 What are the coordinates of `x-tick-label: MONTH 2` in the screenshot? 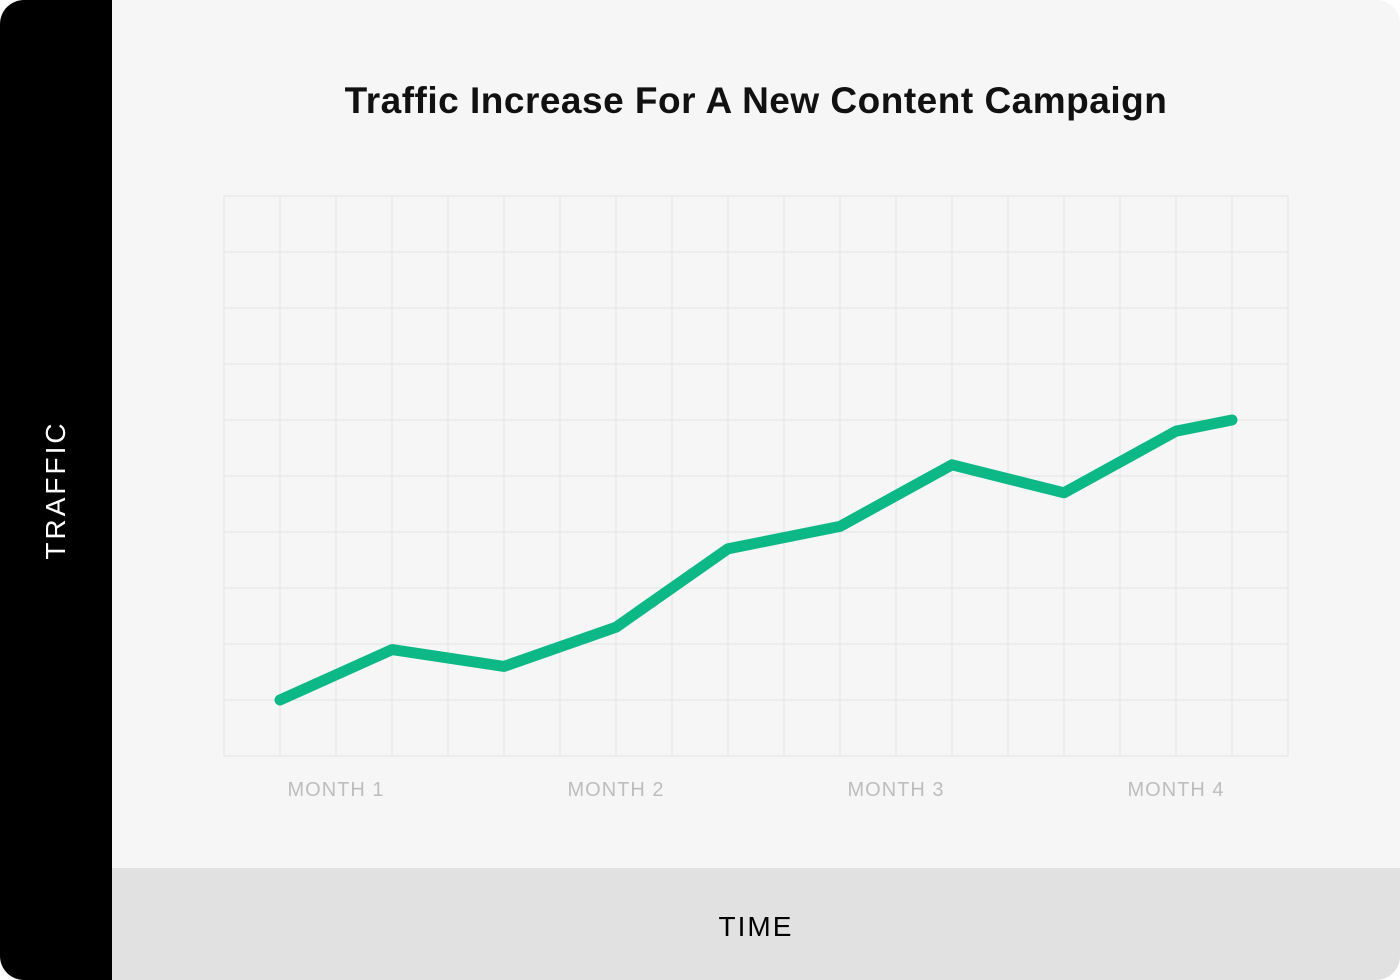 It's located at (616, 790).